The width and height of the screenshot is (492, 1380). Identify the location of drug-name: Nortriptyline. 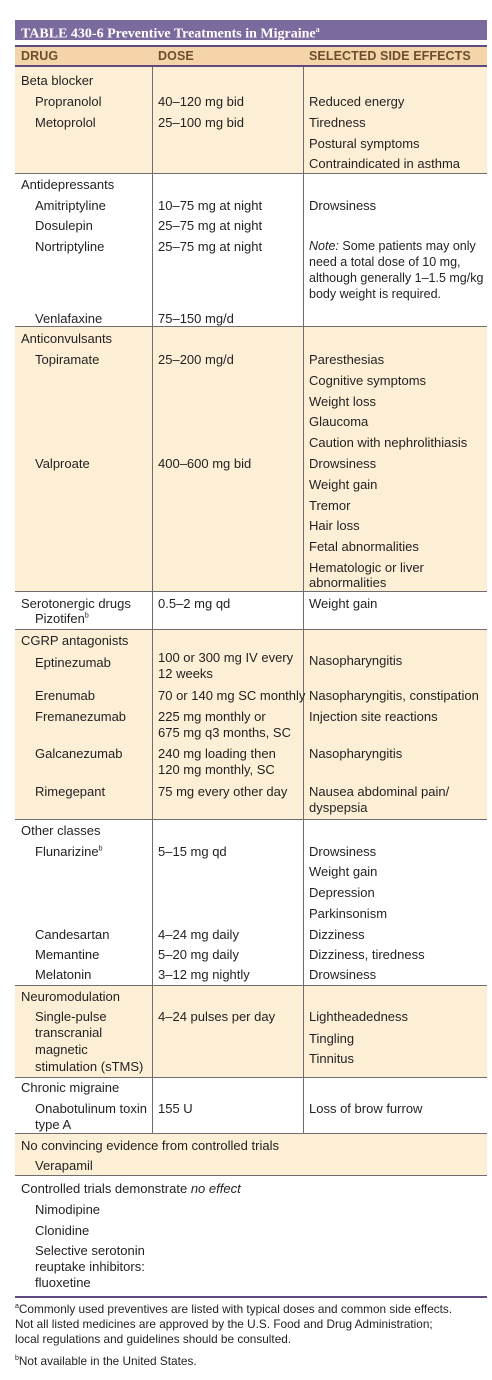
(70, 246).